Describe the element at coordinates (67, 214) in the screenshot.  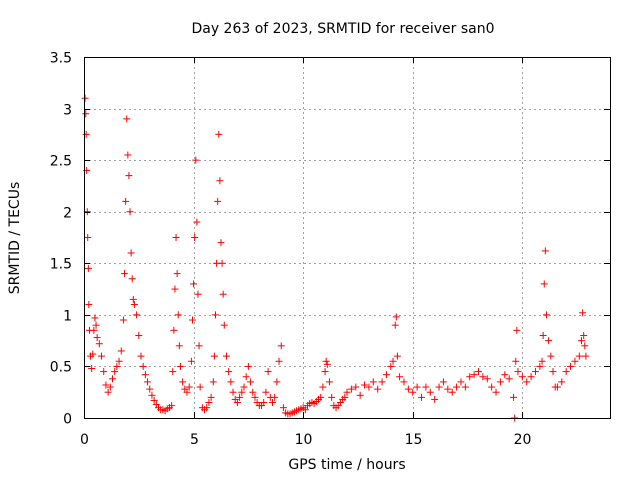
I see `y-tick-label: 2` at that location.